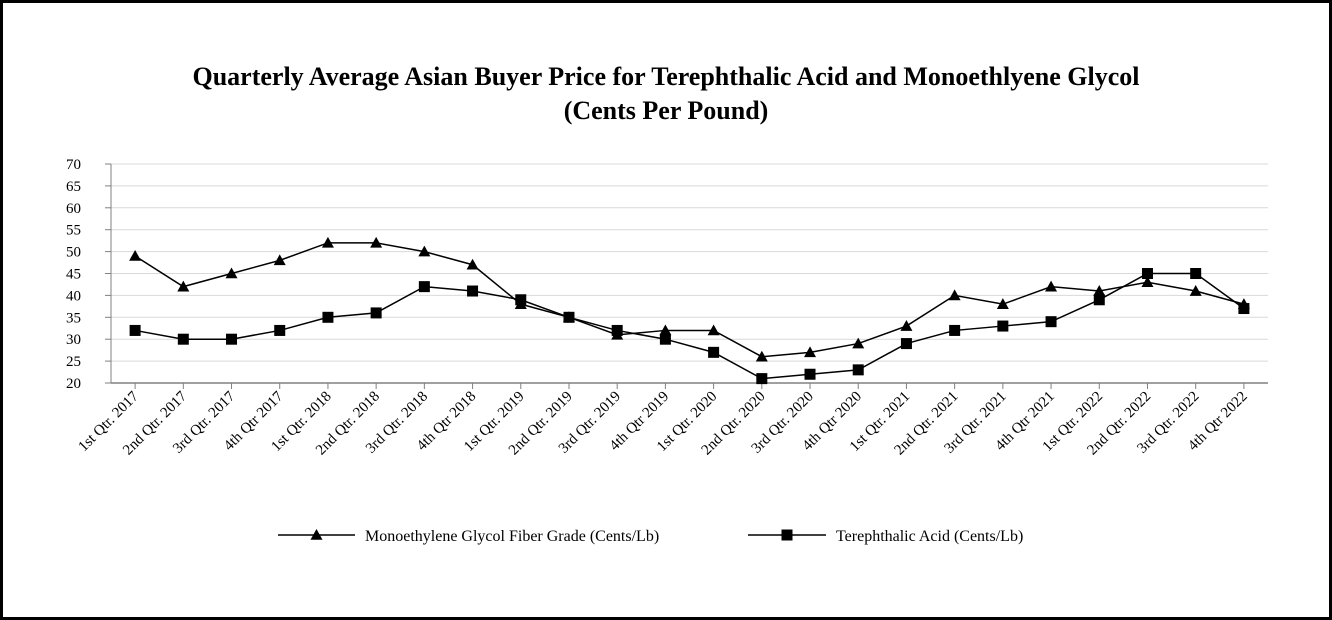 The image size is (1332, 620). What do you see at coordinates (73, 231) in the screenshot?
I see `y-tick-label: 55` at bounding box center [73, 231].